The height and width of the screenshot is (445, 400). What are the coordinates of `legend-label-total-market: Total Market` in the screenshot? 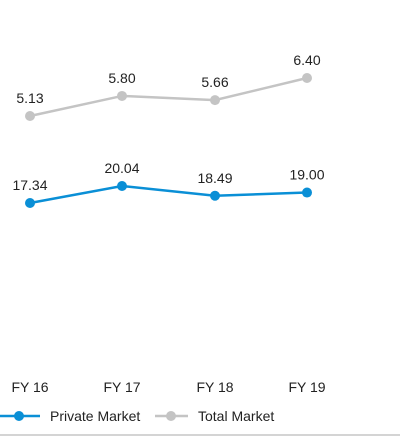 It's located at (236, 416).